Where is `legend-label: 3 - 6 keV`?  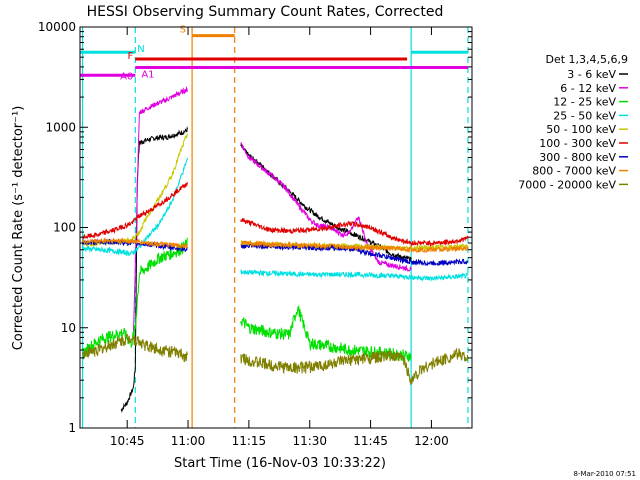
legend-label: 3 - 6 keV is located at coordinates (591, 74).